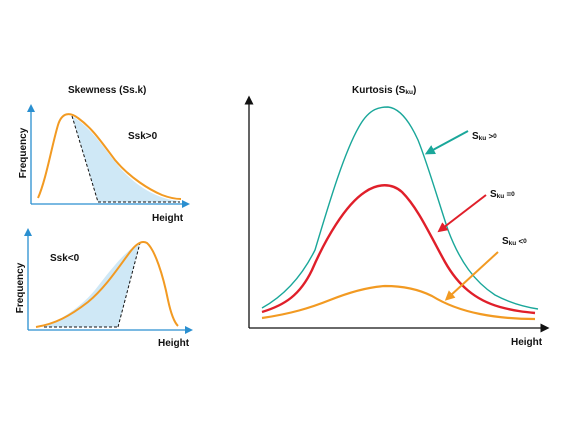 The width and height of the screenshot is (570, 425). I want to click on kurtosis-title: Kurtosis (Sku), so click(384, 90).